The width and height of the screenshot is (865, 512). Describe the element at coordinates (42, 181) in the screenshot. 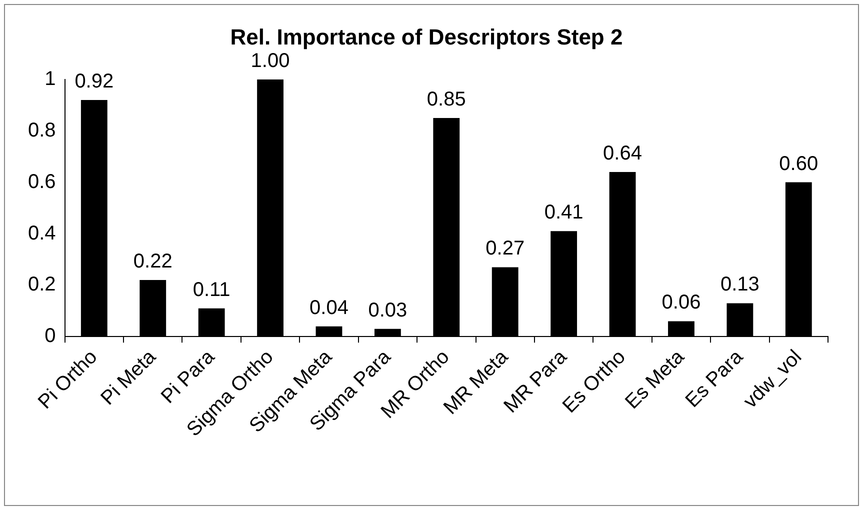

I see `y-tick-label: 0.6` at that location.